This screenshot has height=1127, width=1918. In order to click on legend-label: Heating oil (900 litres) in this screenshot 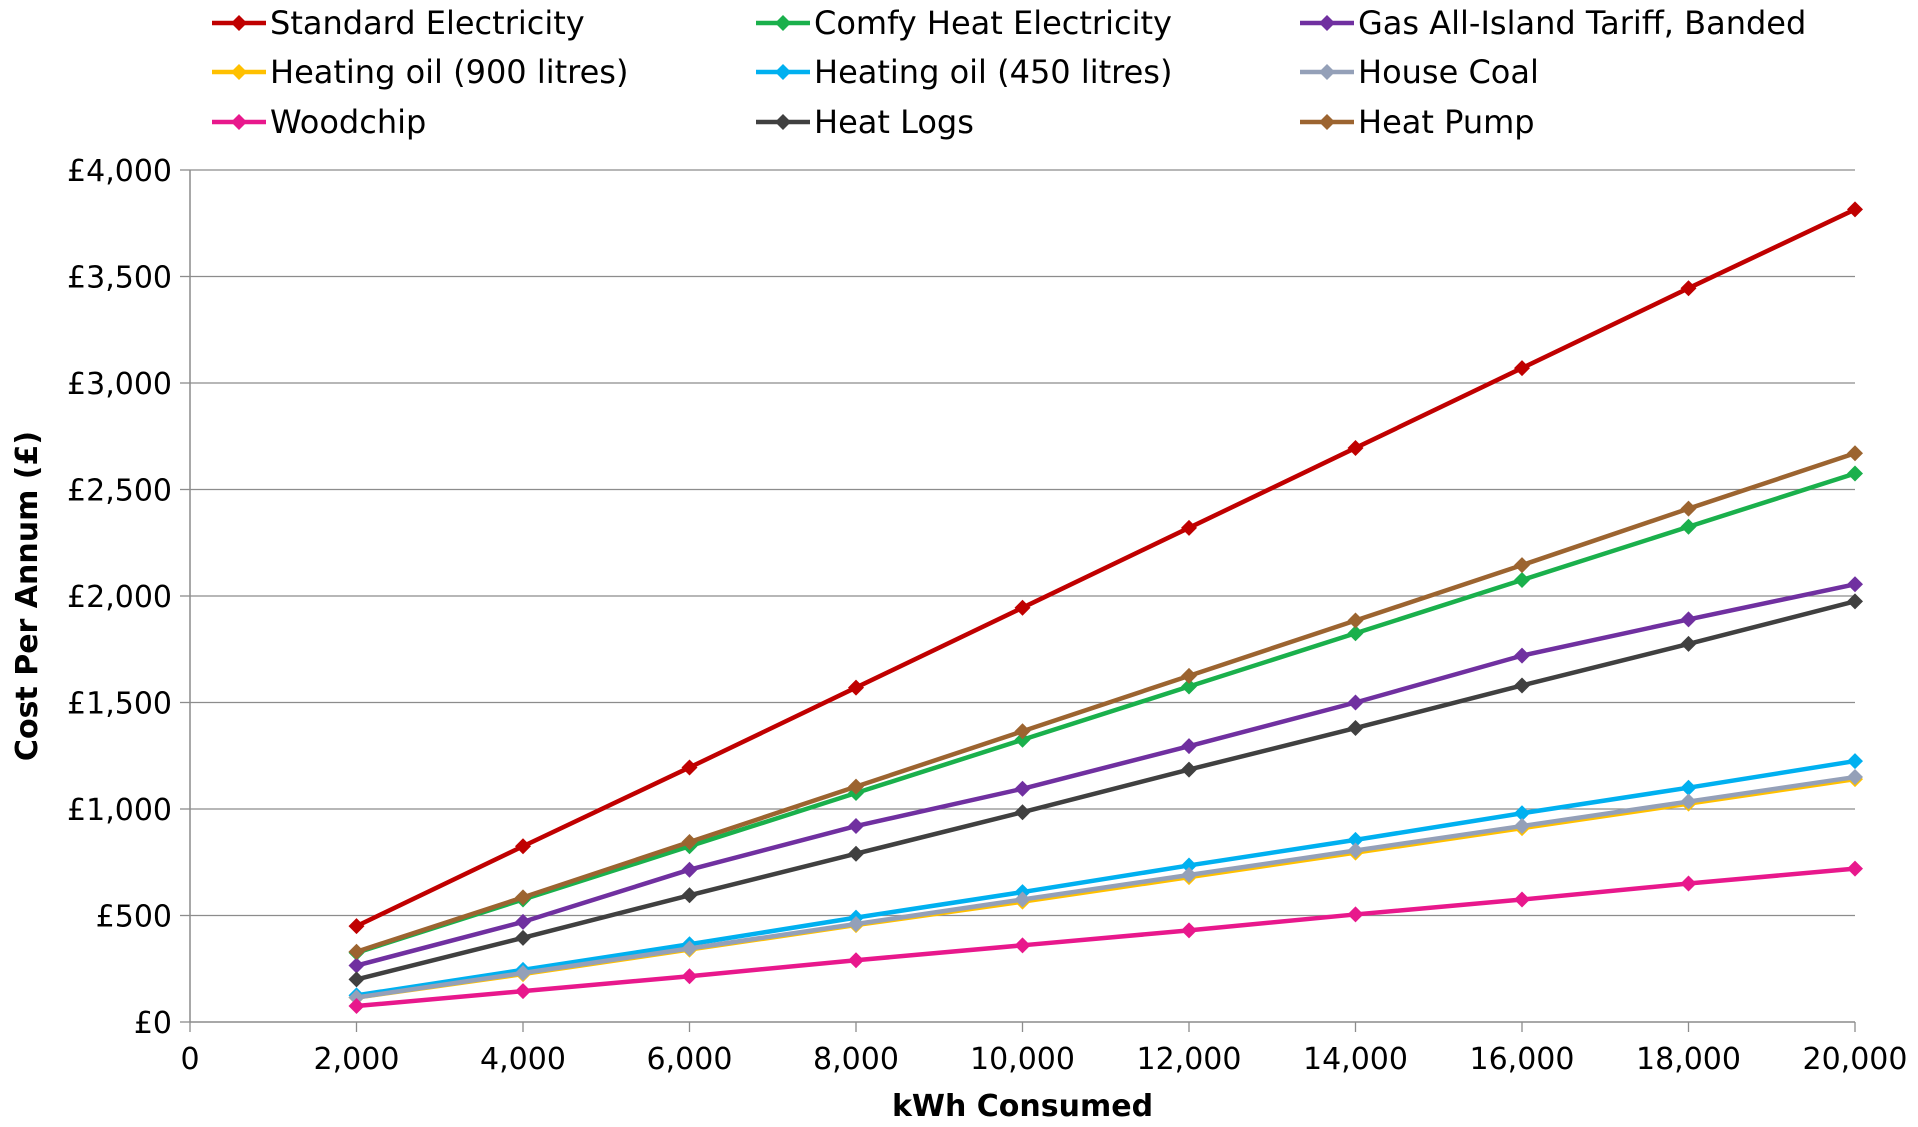, I will do `click(449, 72)`.